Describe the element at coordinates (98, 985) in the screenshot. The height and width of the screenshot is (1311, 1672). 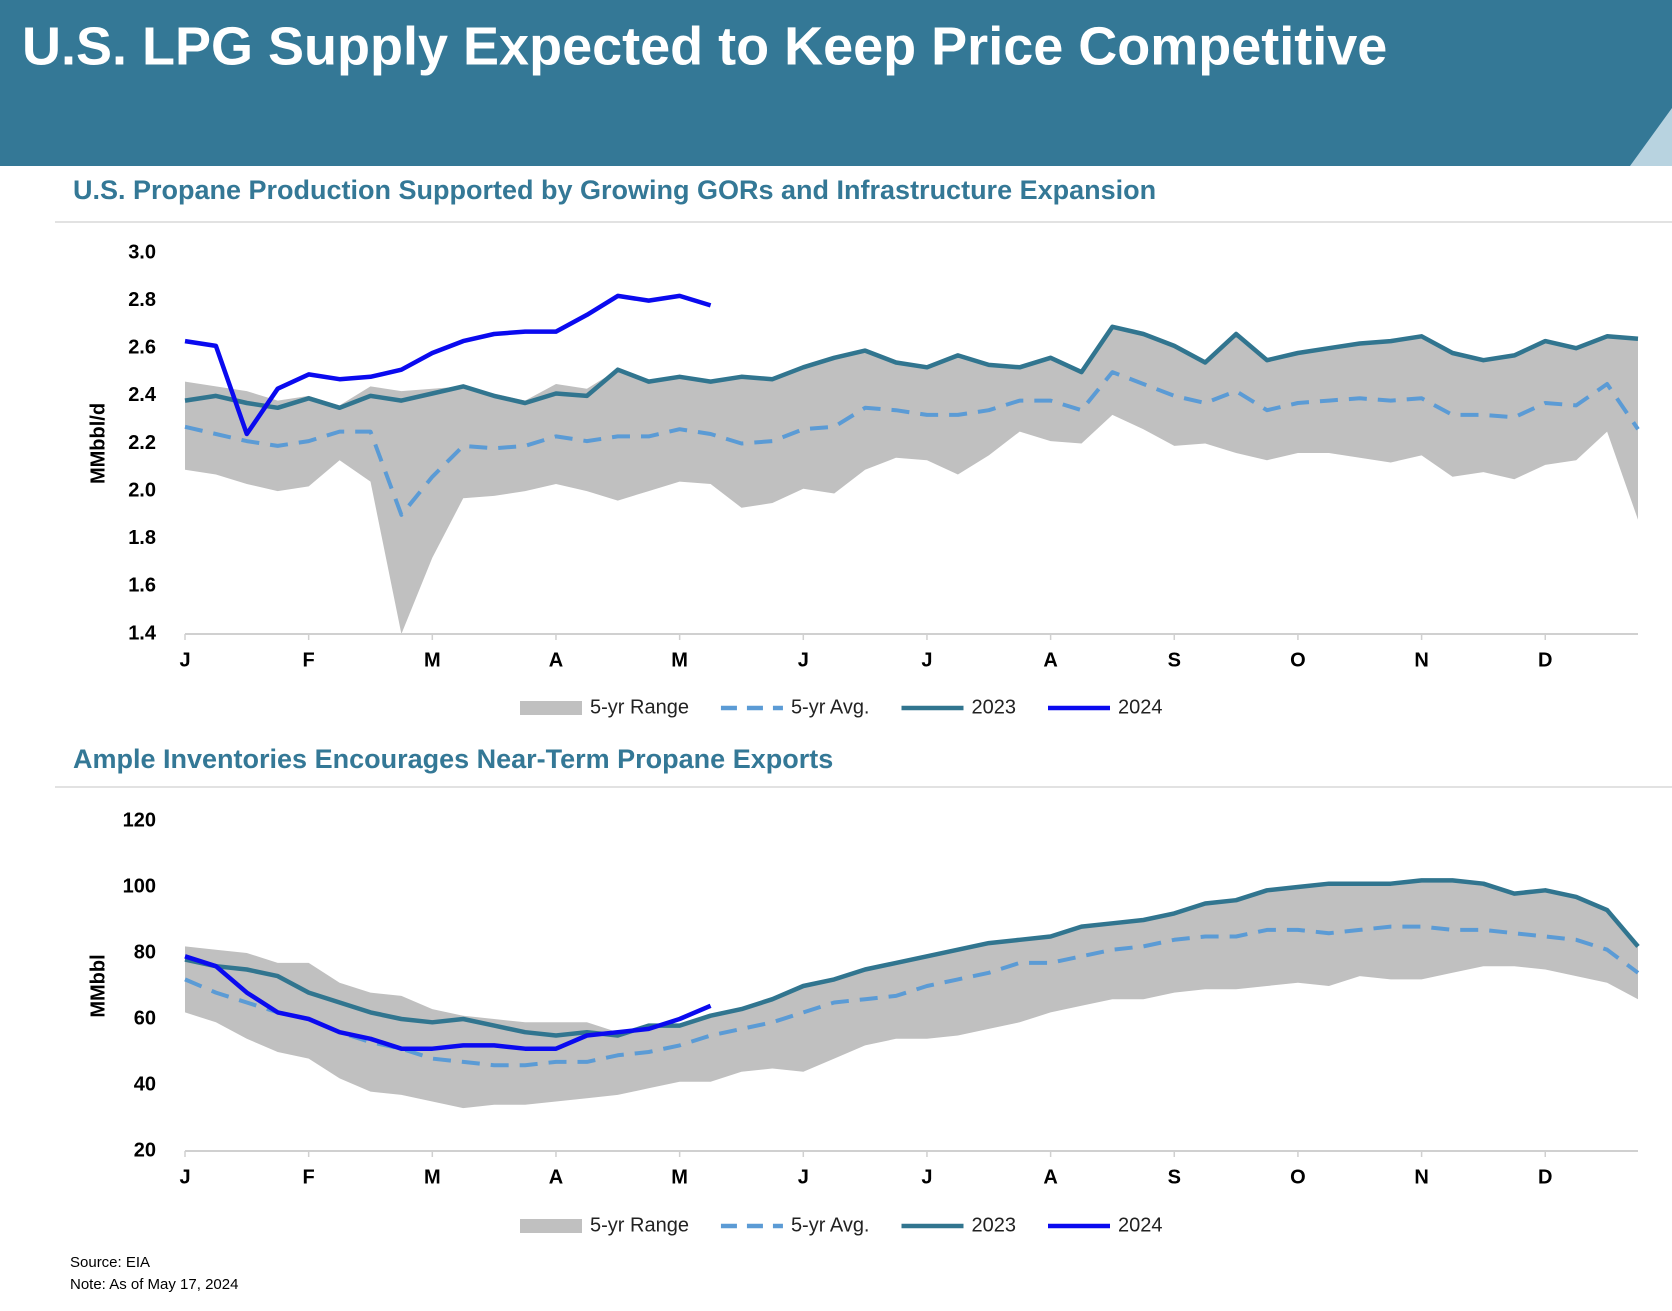
I see `y-axis-label: MMbbl` at that location.